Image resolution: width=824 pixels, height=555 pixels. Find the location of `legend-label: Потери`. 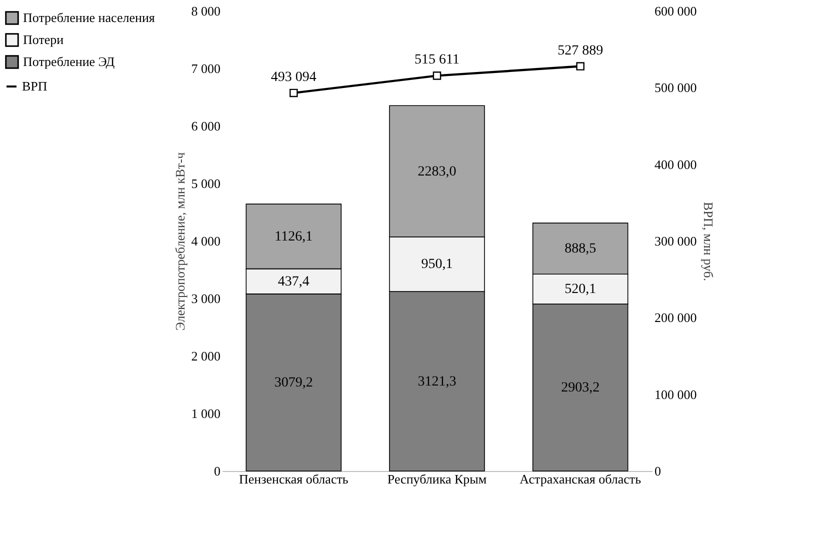

legend-label: Потери is located at coordinates (43, 39).